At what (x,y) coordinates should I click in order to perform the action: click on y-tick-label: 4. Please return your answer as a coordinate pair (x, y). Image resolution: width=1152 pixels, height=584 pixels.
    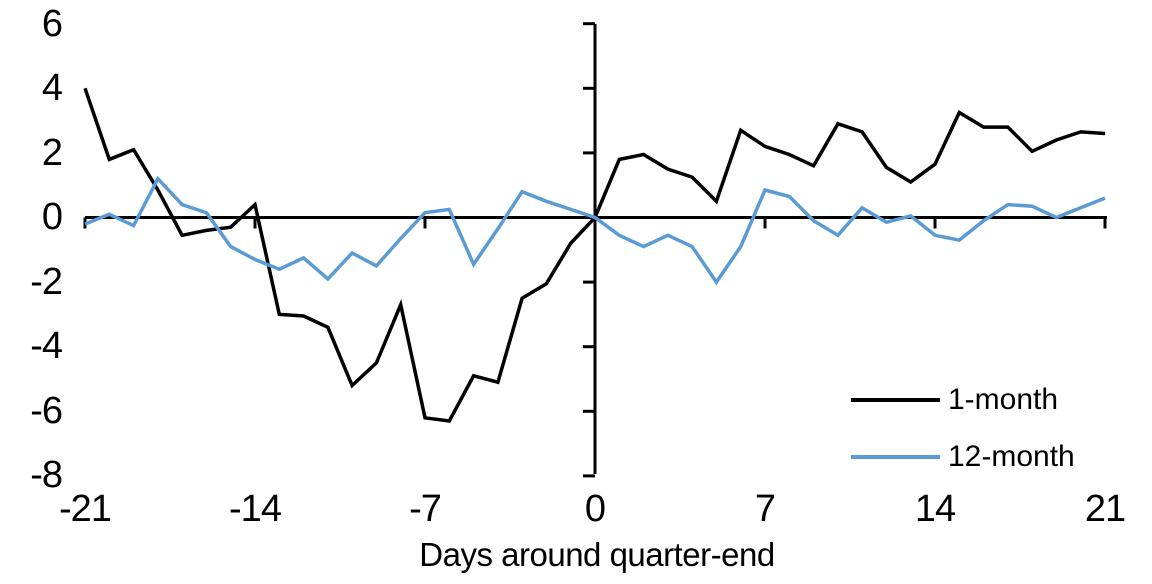
    Looking at the image, I should click on (52, 88).